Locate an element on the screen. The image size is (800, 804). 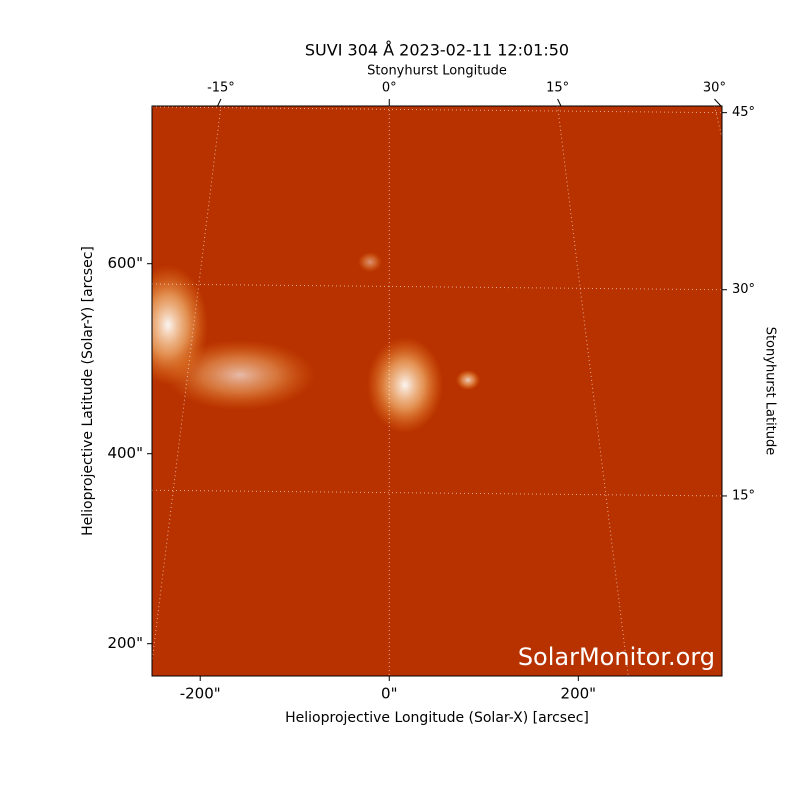
y2-tick-label: 30° is located at coordinates (743, 289).